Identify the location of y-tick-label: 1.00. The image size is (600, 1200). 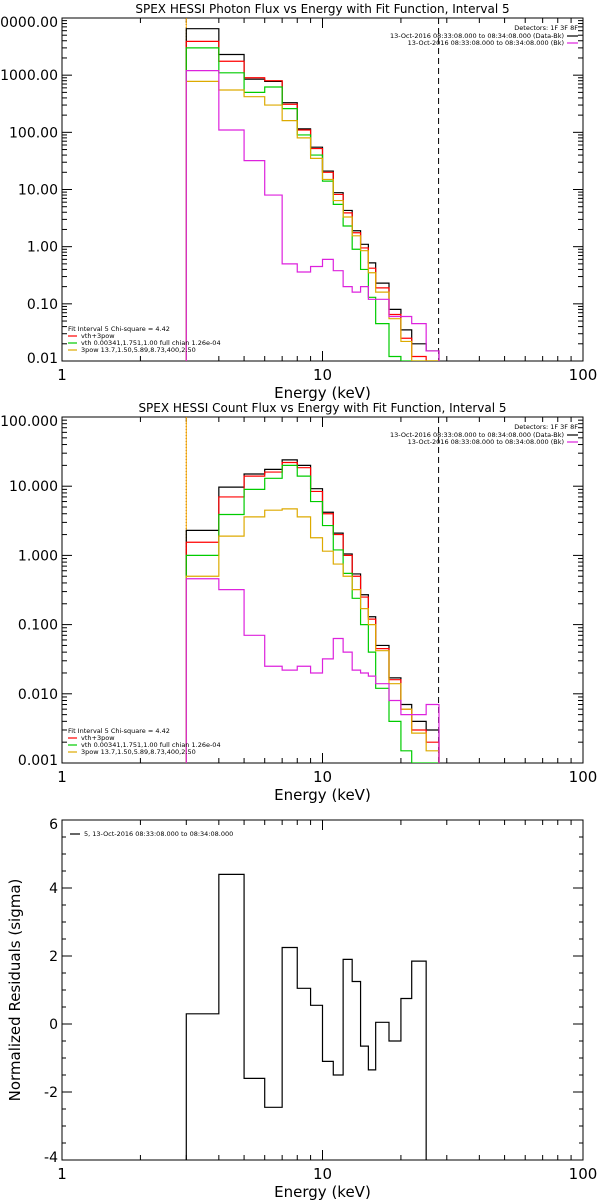
(42, 248).